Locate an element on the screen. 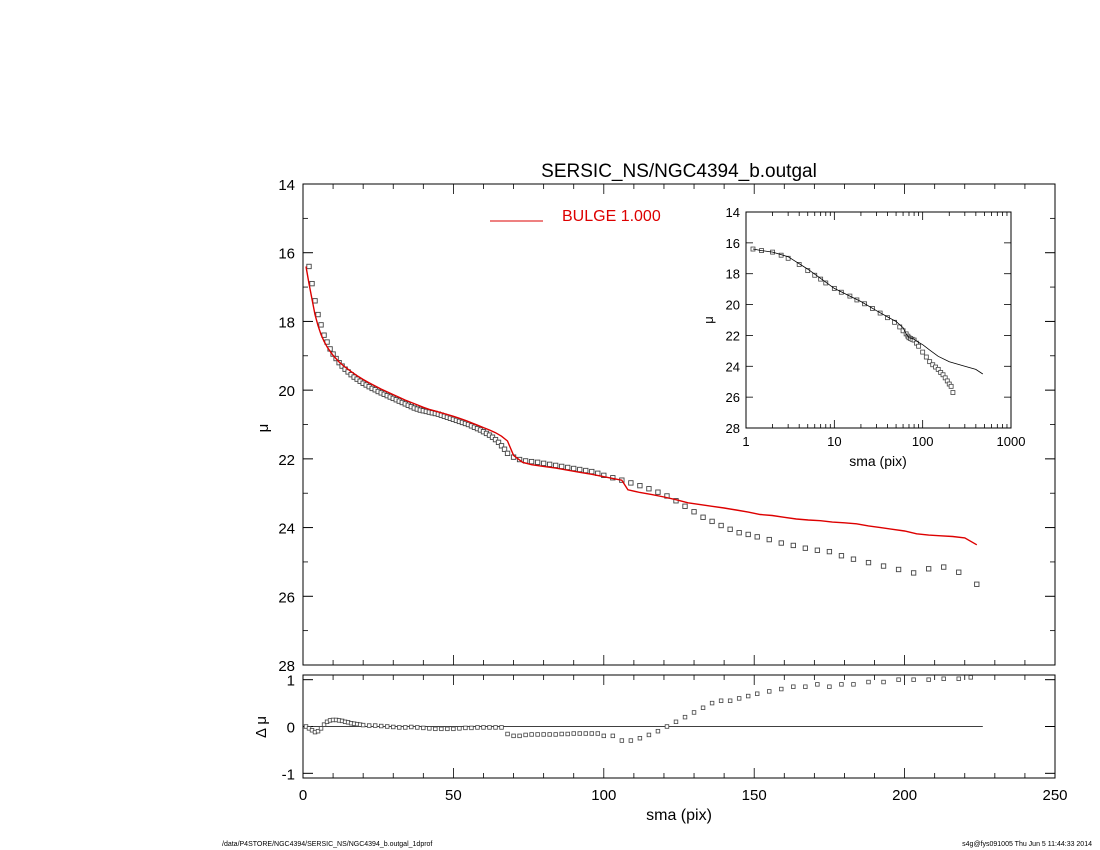  main-y-tick-label: 24 is located at coordinates (286, 529).